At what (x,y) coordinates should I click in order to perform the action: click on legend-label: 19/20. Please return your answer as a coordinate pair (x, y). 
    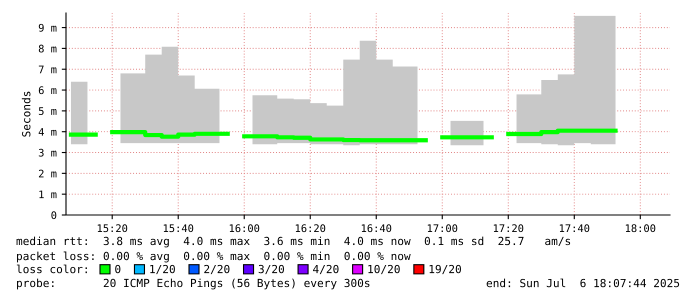
    Looking at the image, I should click on (445, 269).